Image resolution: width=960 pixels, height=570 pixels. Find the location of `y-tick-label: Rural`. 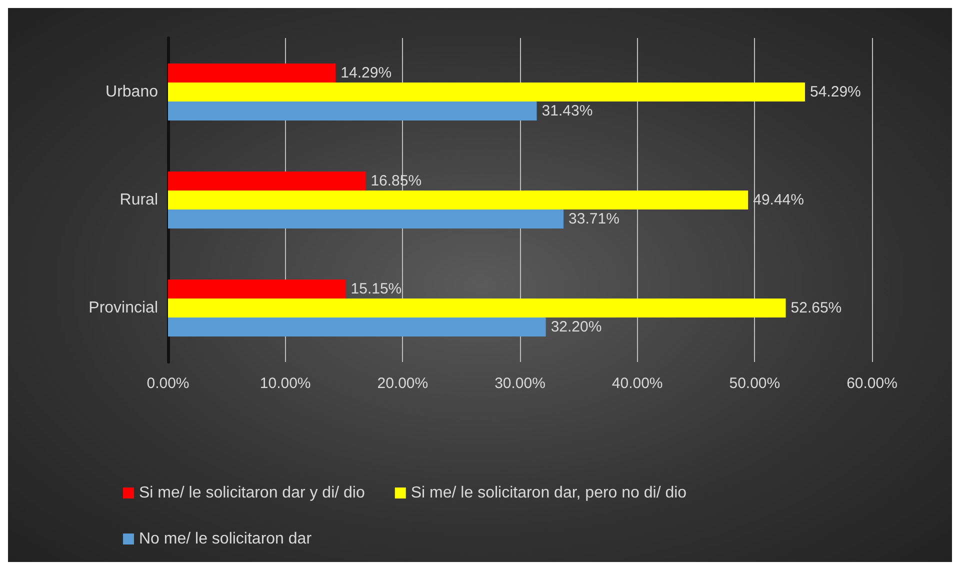

y-tick-label: Rural is located at coordinates (139, 200).